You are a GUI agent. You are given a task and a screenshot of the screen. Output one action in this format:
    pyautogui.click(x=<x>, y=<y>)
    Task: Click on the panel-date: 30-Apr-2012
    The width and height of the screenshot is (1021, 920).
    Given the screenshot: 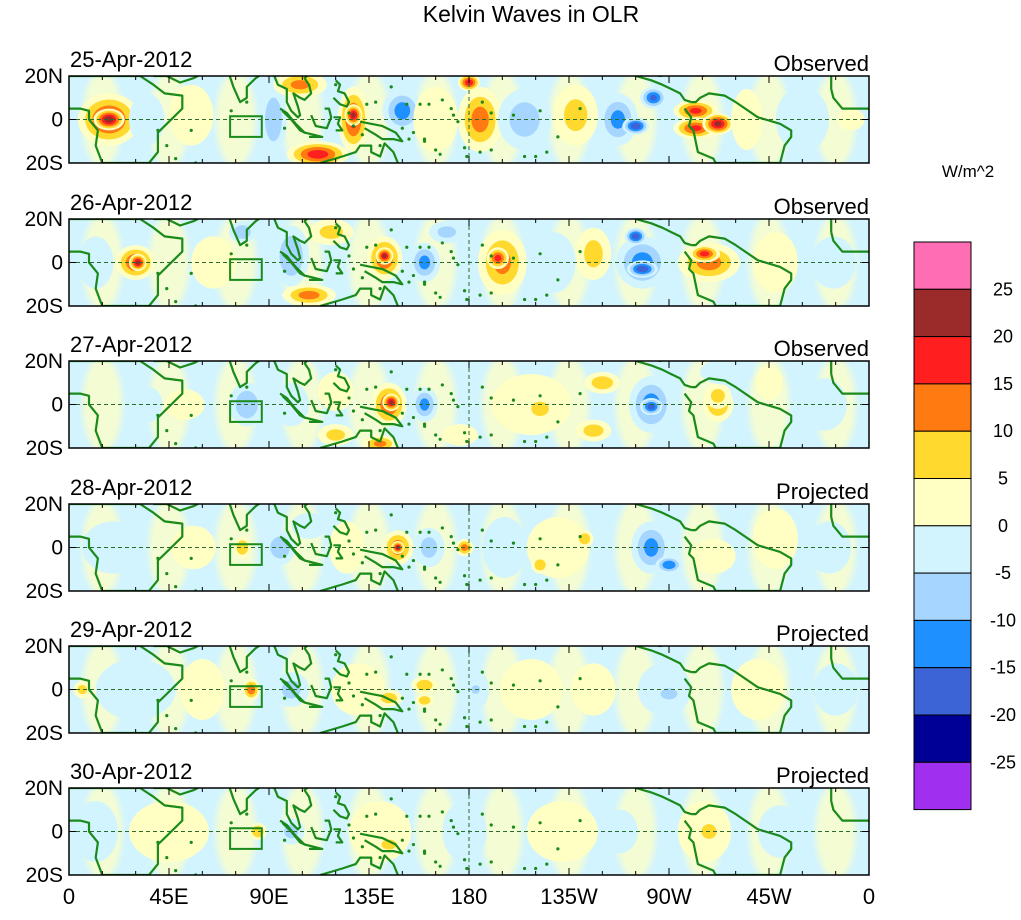 What is the action you would take?
    pyautogui.click(x=131, y=771)
    